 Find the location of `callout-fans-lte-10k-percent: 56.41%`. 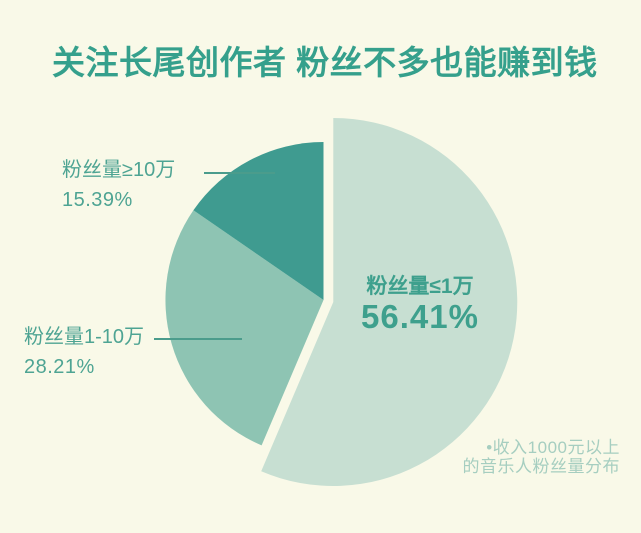

callout-fans-lte-10k-percent: 56.41% is located at coordinates (420, 316).